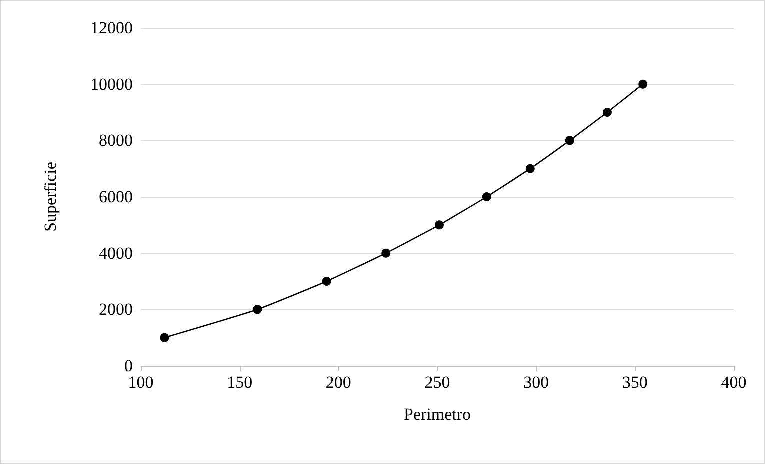 This screenshot has width=765, height=464. I want to click on y-tick-label: 0, so click(128, 366).